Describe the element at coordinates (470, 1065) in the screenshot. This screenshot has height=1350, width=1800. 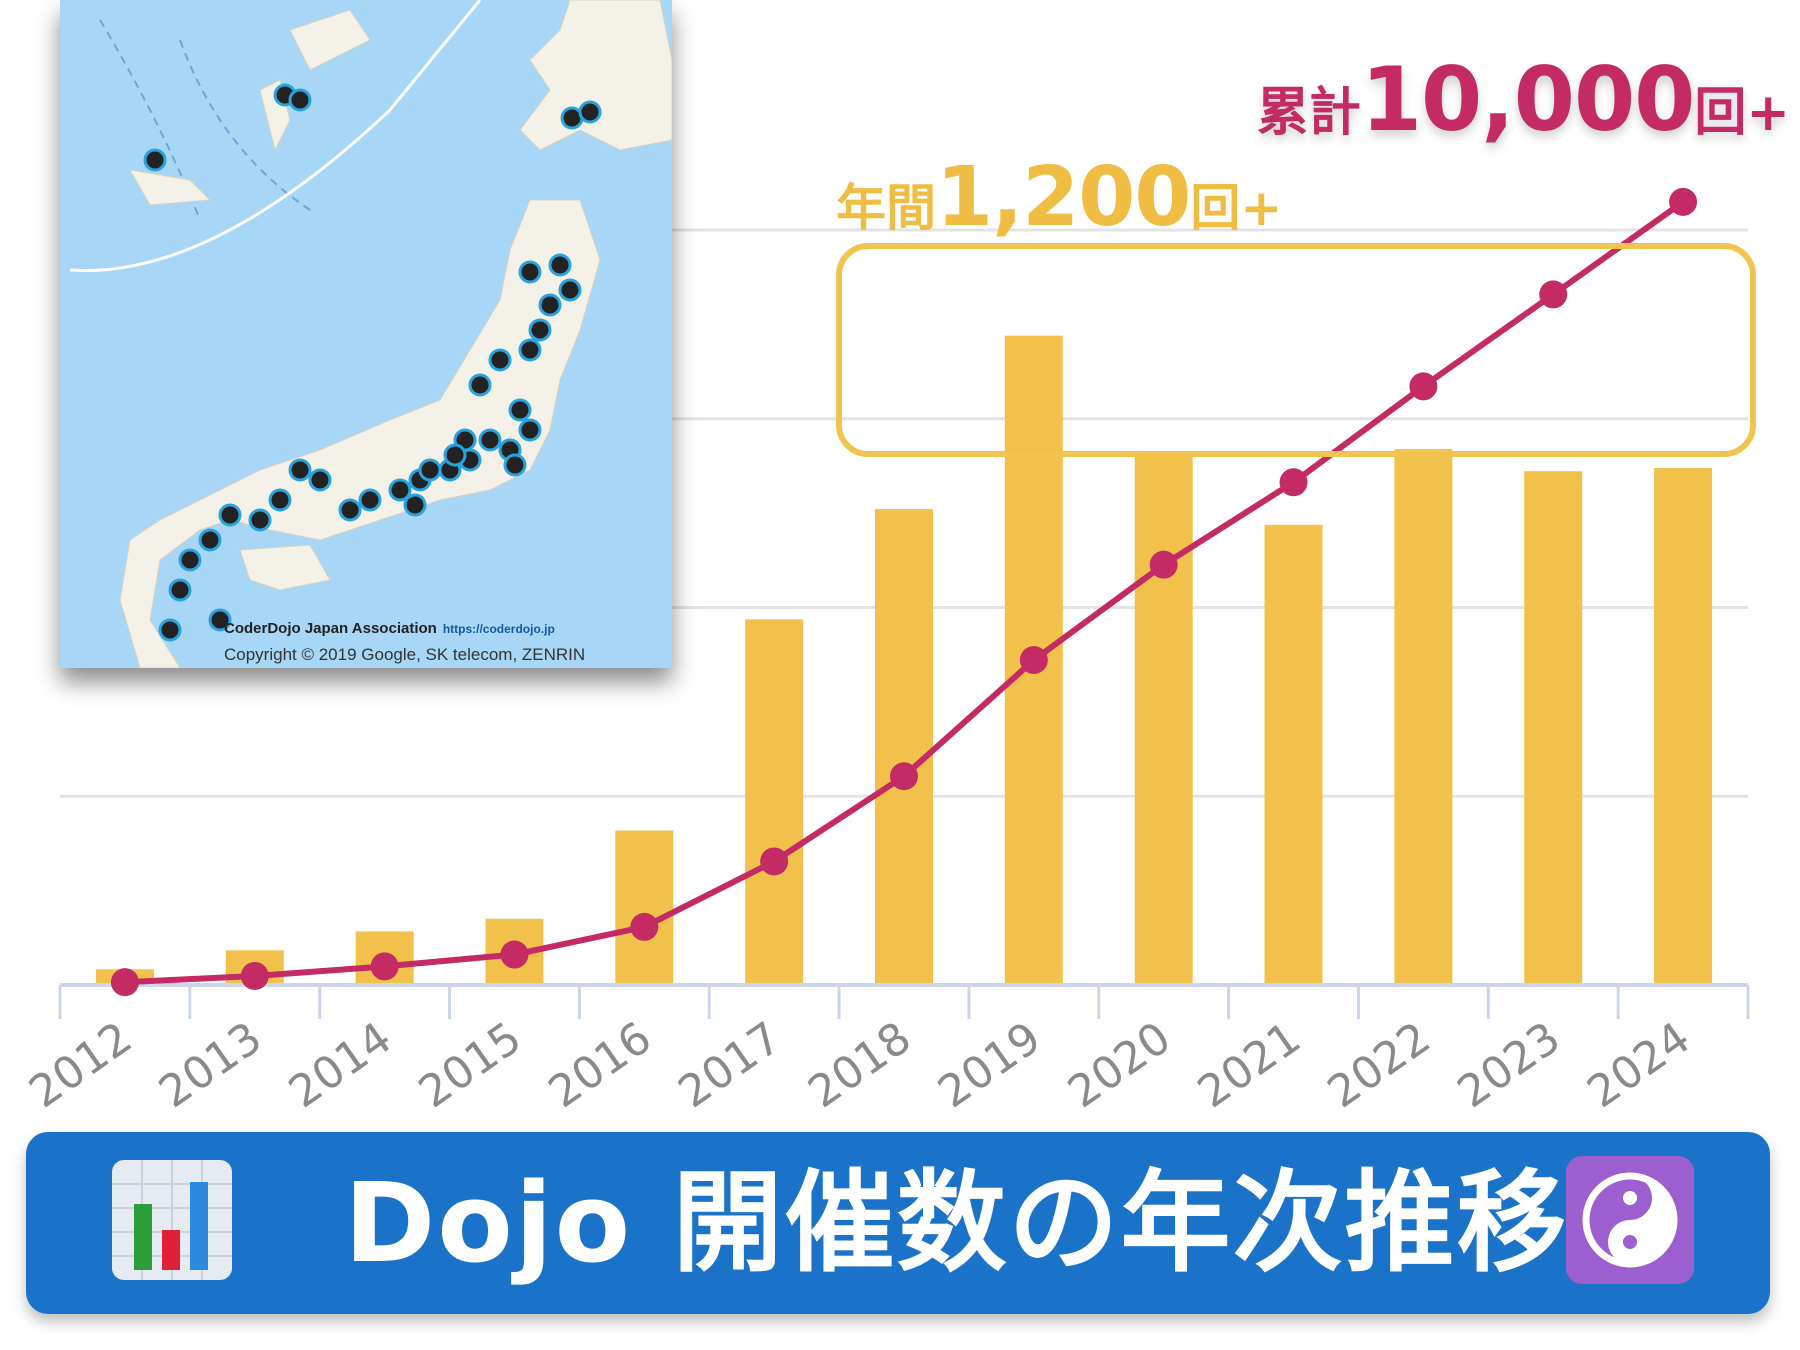
I see `x-tick-label: 2015` at that location.